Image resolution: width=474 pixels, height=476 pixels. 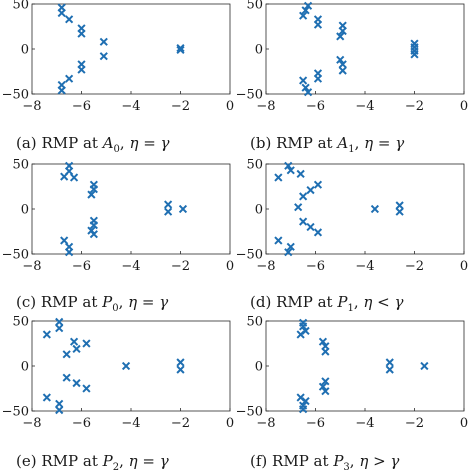 I want to click on panel-caption: (c) RMP at P0, η = γ, so click(x=92, y=303).